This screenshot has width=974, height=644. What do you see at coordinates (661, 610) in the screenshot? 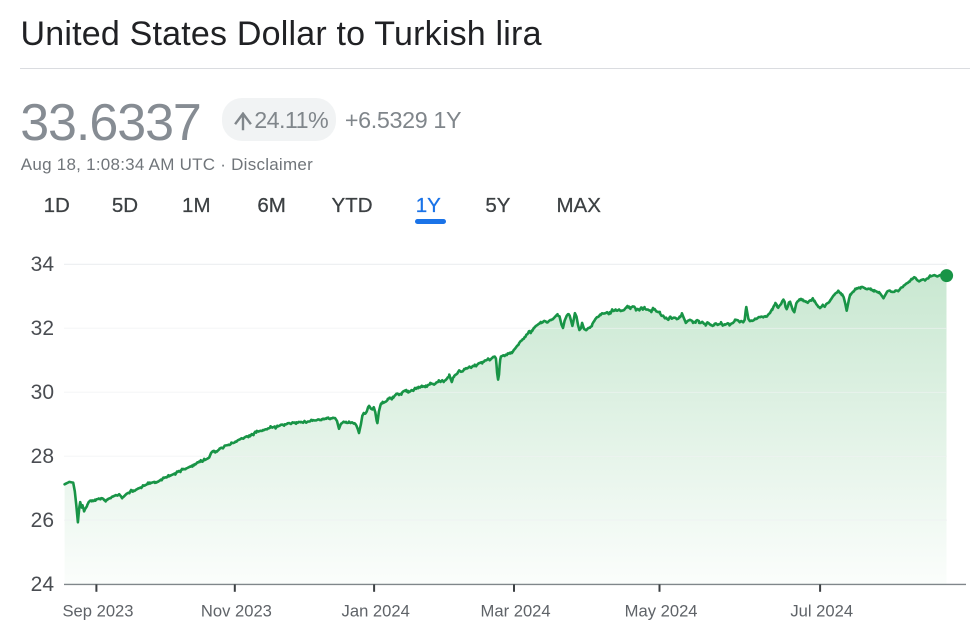
I see `svg-text: May 2024` at bounding box center [661, 610].